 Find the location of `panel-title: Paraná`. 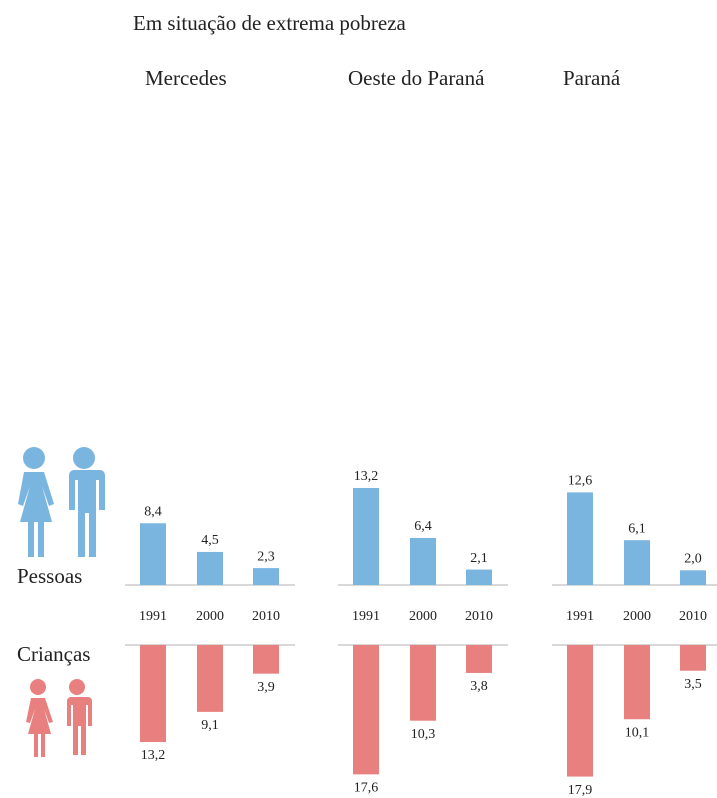

panel-title: Paraná is located at coordinates (592, 78).